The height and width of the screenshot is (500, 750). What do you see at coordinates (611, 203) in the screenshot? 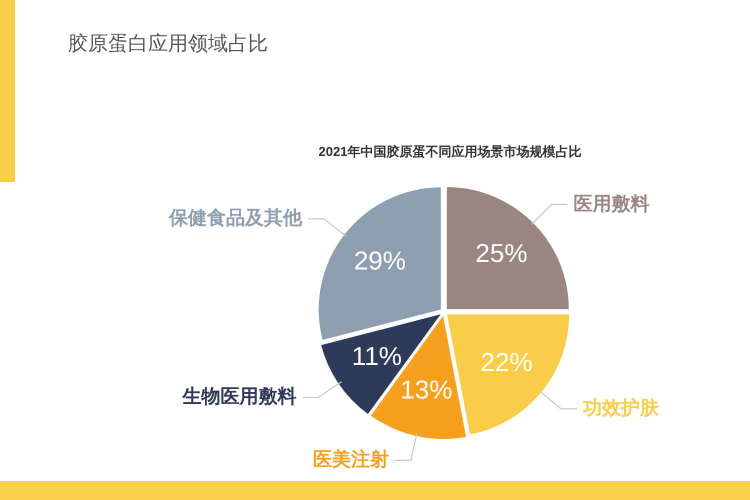
I see `slice-label: 医用敷料` at bounding box center [611, 203].